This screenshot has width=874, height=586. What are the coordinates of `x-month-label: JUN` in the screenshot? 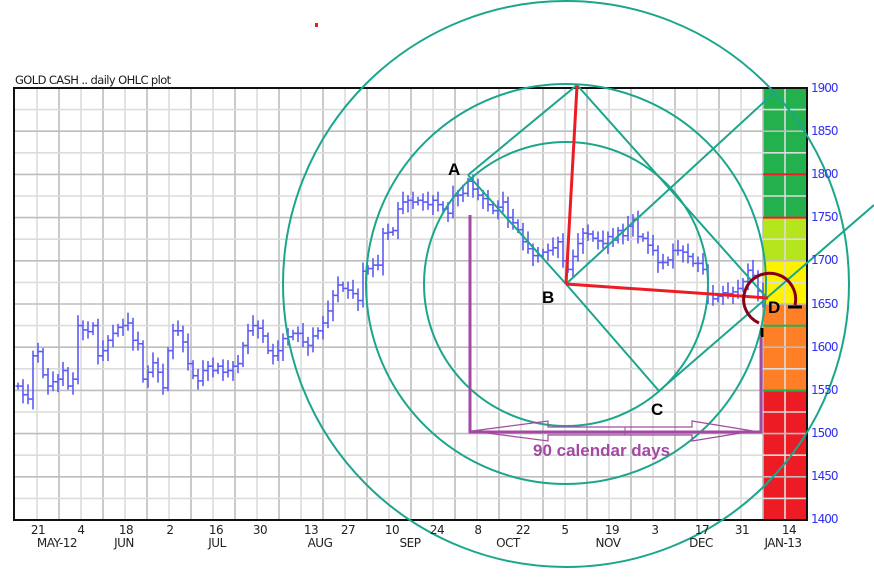 It's located at (124, 543).